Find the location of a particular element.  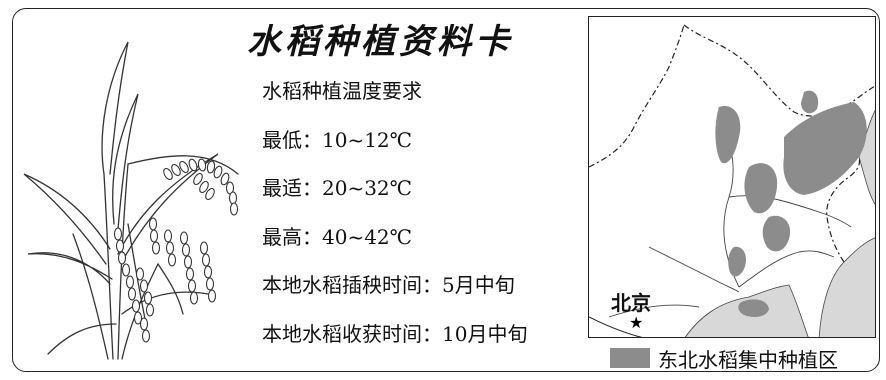

map-legend: 东北水稻集中种植区 is located at coordinates (724, 358).